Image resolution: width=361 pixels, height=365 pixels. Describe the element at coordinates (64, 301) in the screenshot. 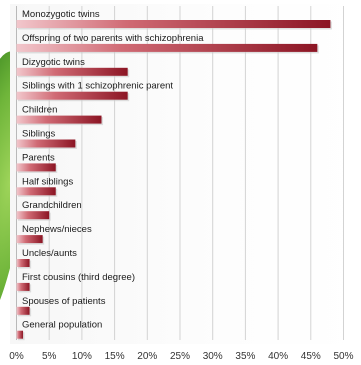

I see `category-label: Spouses of patients` at that location.